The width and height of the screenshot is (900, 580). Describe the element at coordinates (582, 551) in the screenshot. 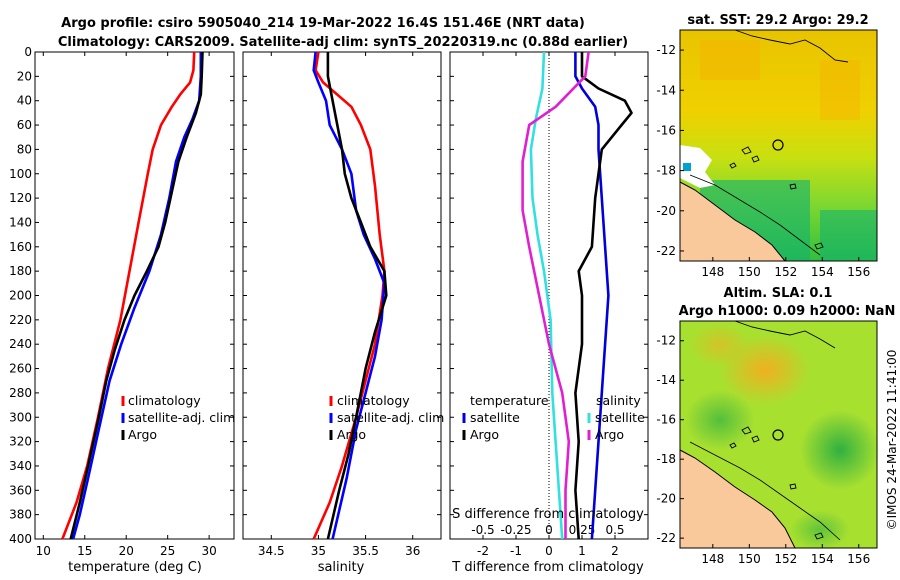

I see `x-tick-label: 1` at that location.